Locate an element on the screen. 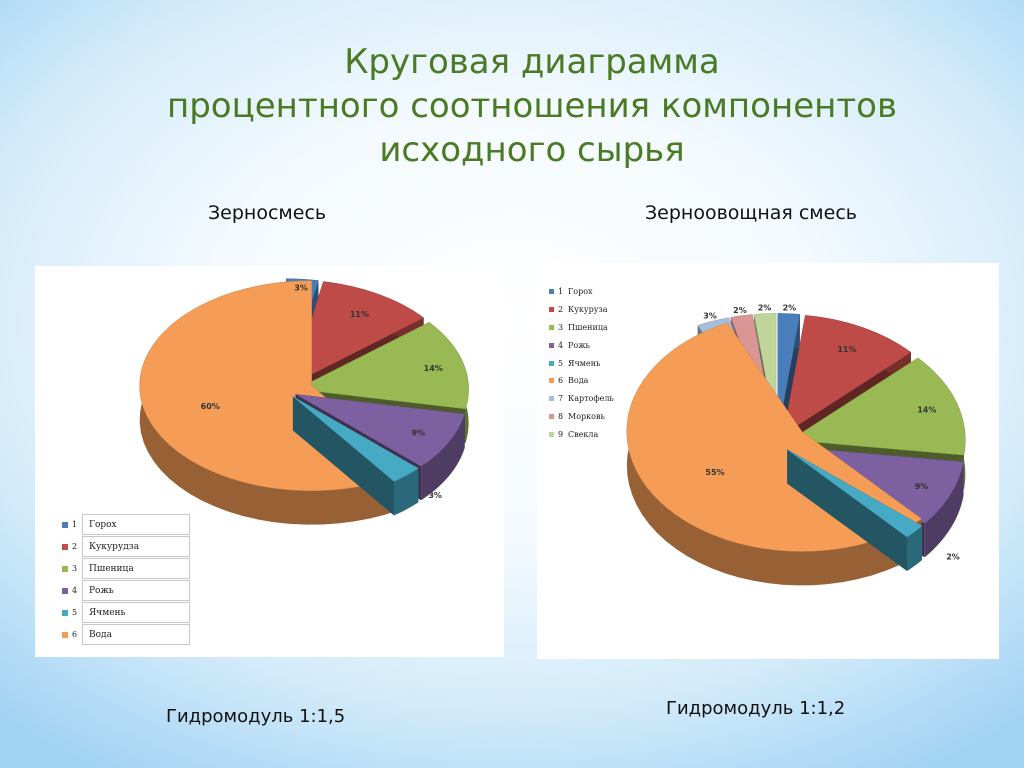 Image resolution: width=1024 pixels, height=768 pixels. data-label-Горох: 3% is located at coordinates (301, 288).